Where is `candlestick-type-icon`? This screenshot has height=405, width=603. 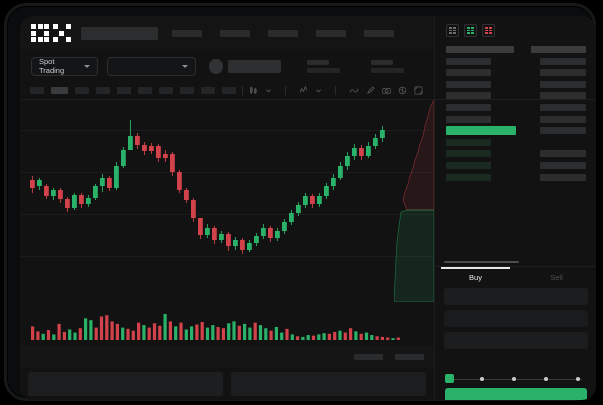
candlestick-type-icon is located at coordinates (253, 90).